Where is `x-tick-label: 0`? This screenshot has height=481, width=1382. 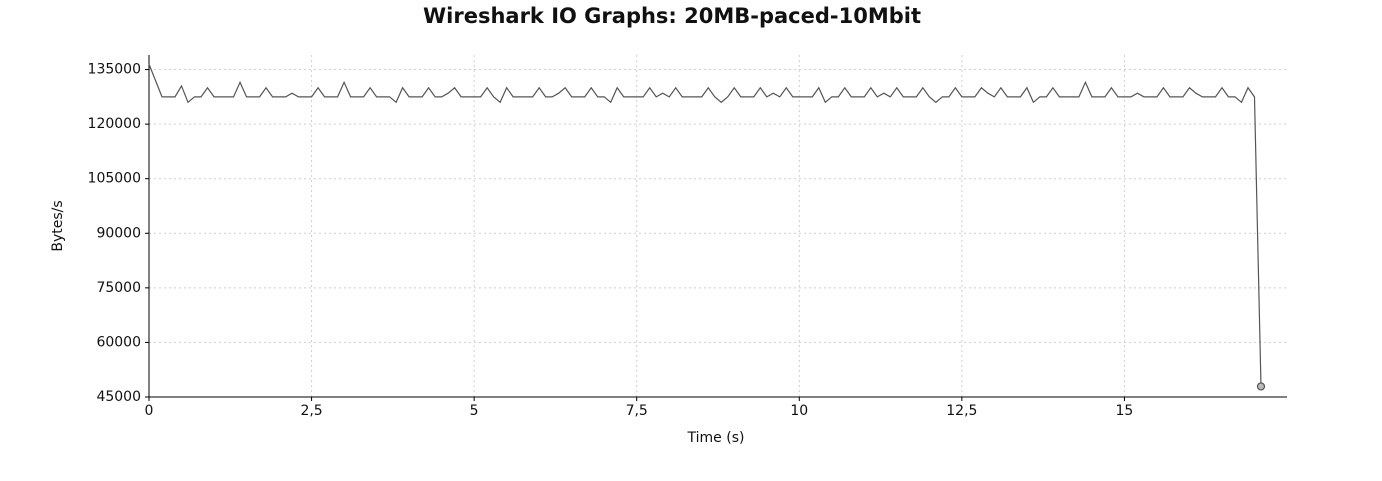 x-tick-label: 0 is located at coordinates (149, 411).